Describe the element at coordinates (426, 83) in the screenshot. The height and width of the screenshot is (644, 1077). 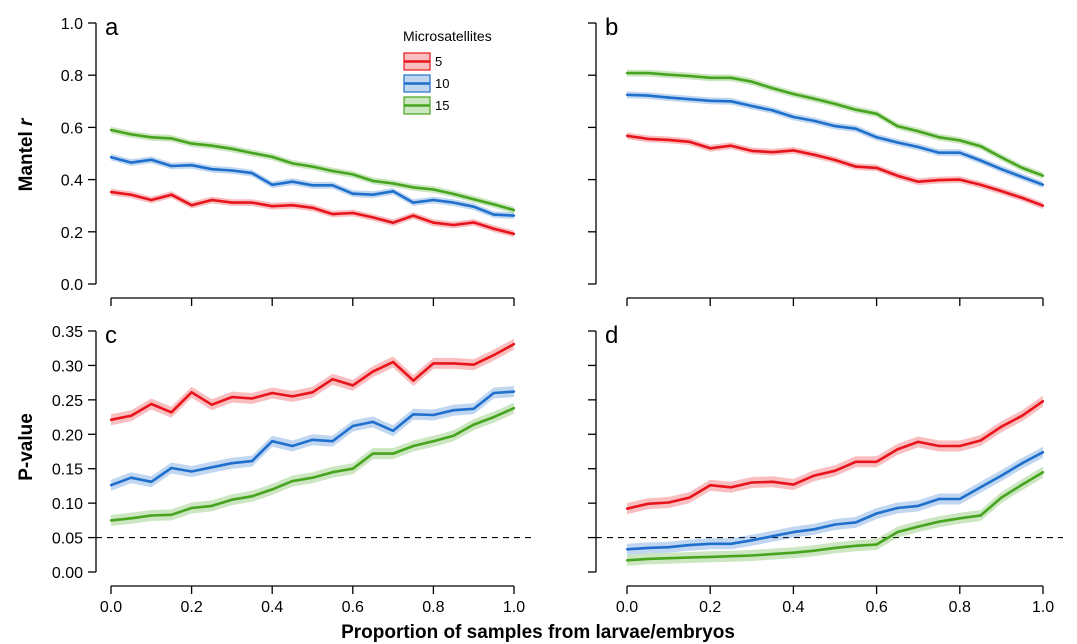
I see `legend-items: 5 10 15` at that location.